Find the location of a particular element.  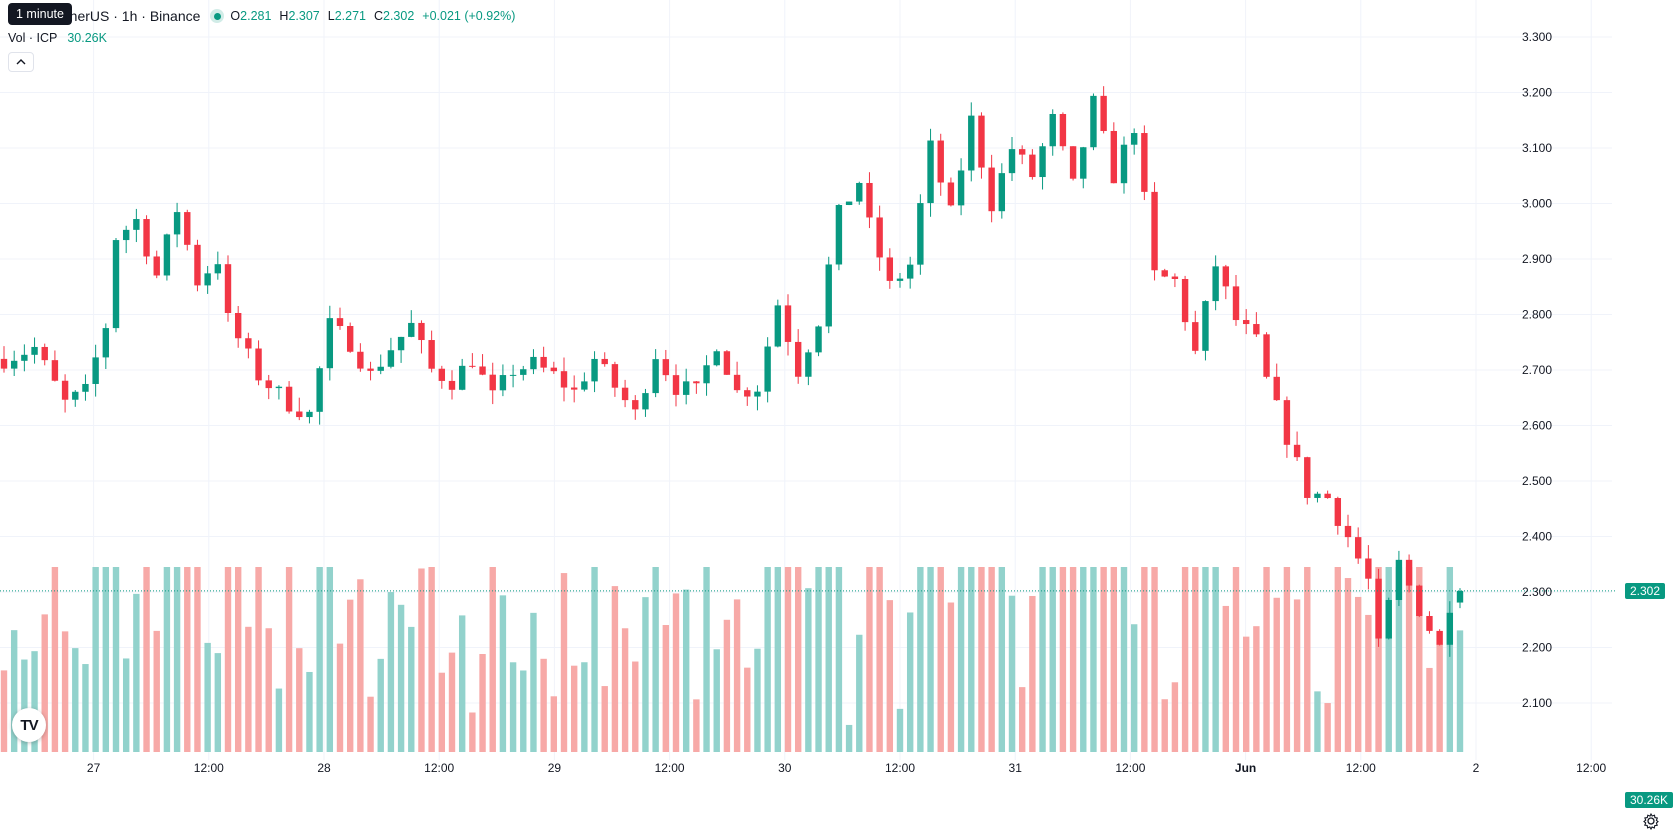

chevron-up-icon is located at coordinates (21, 62).